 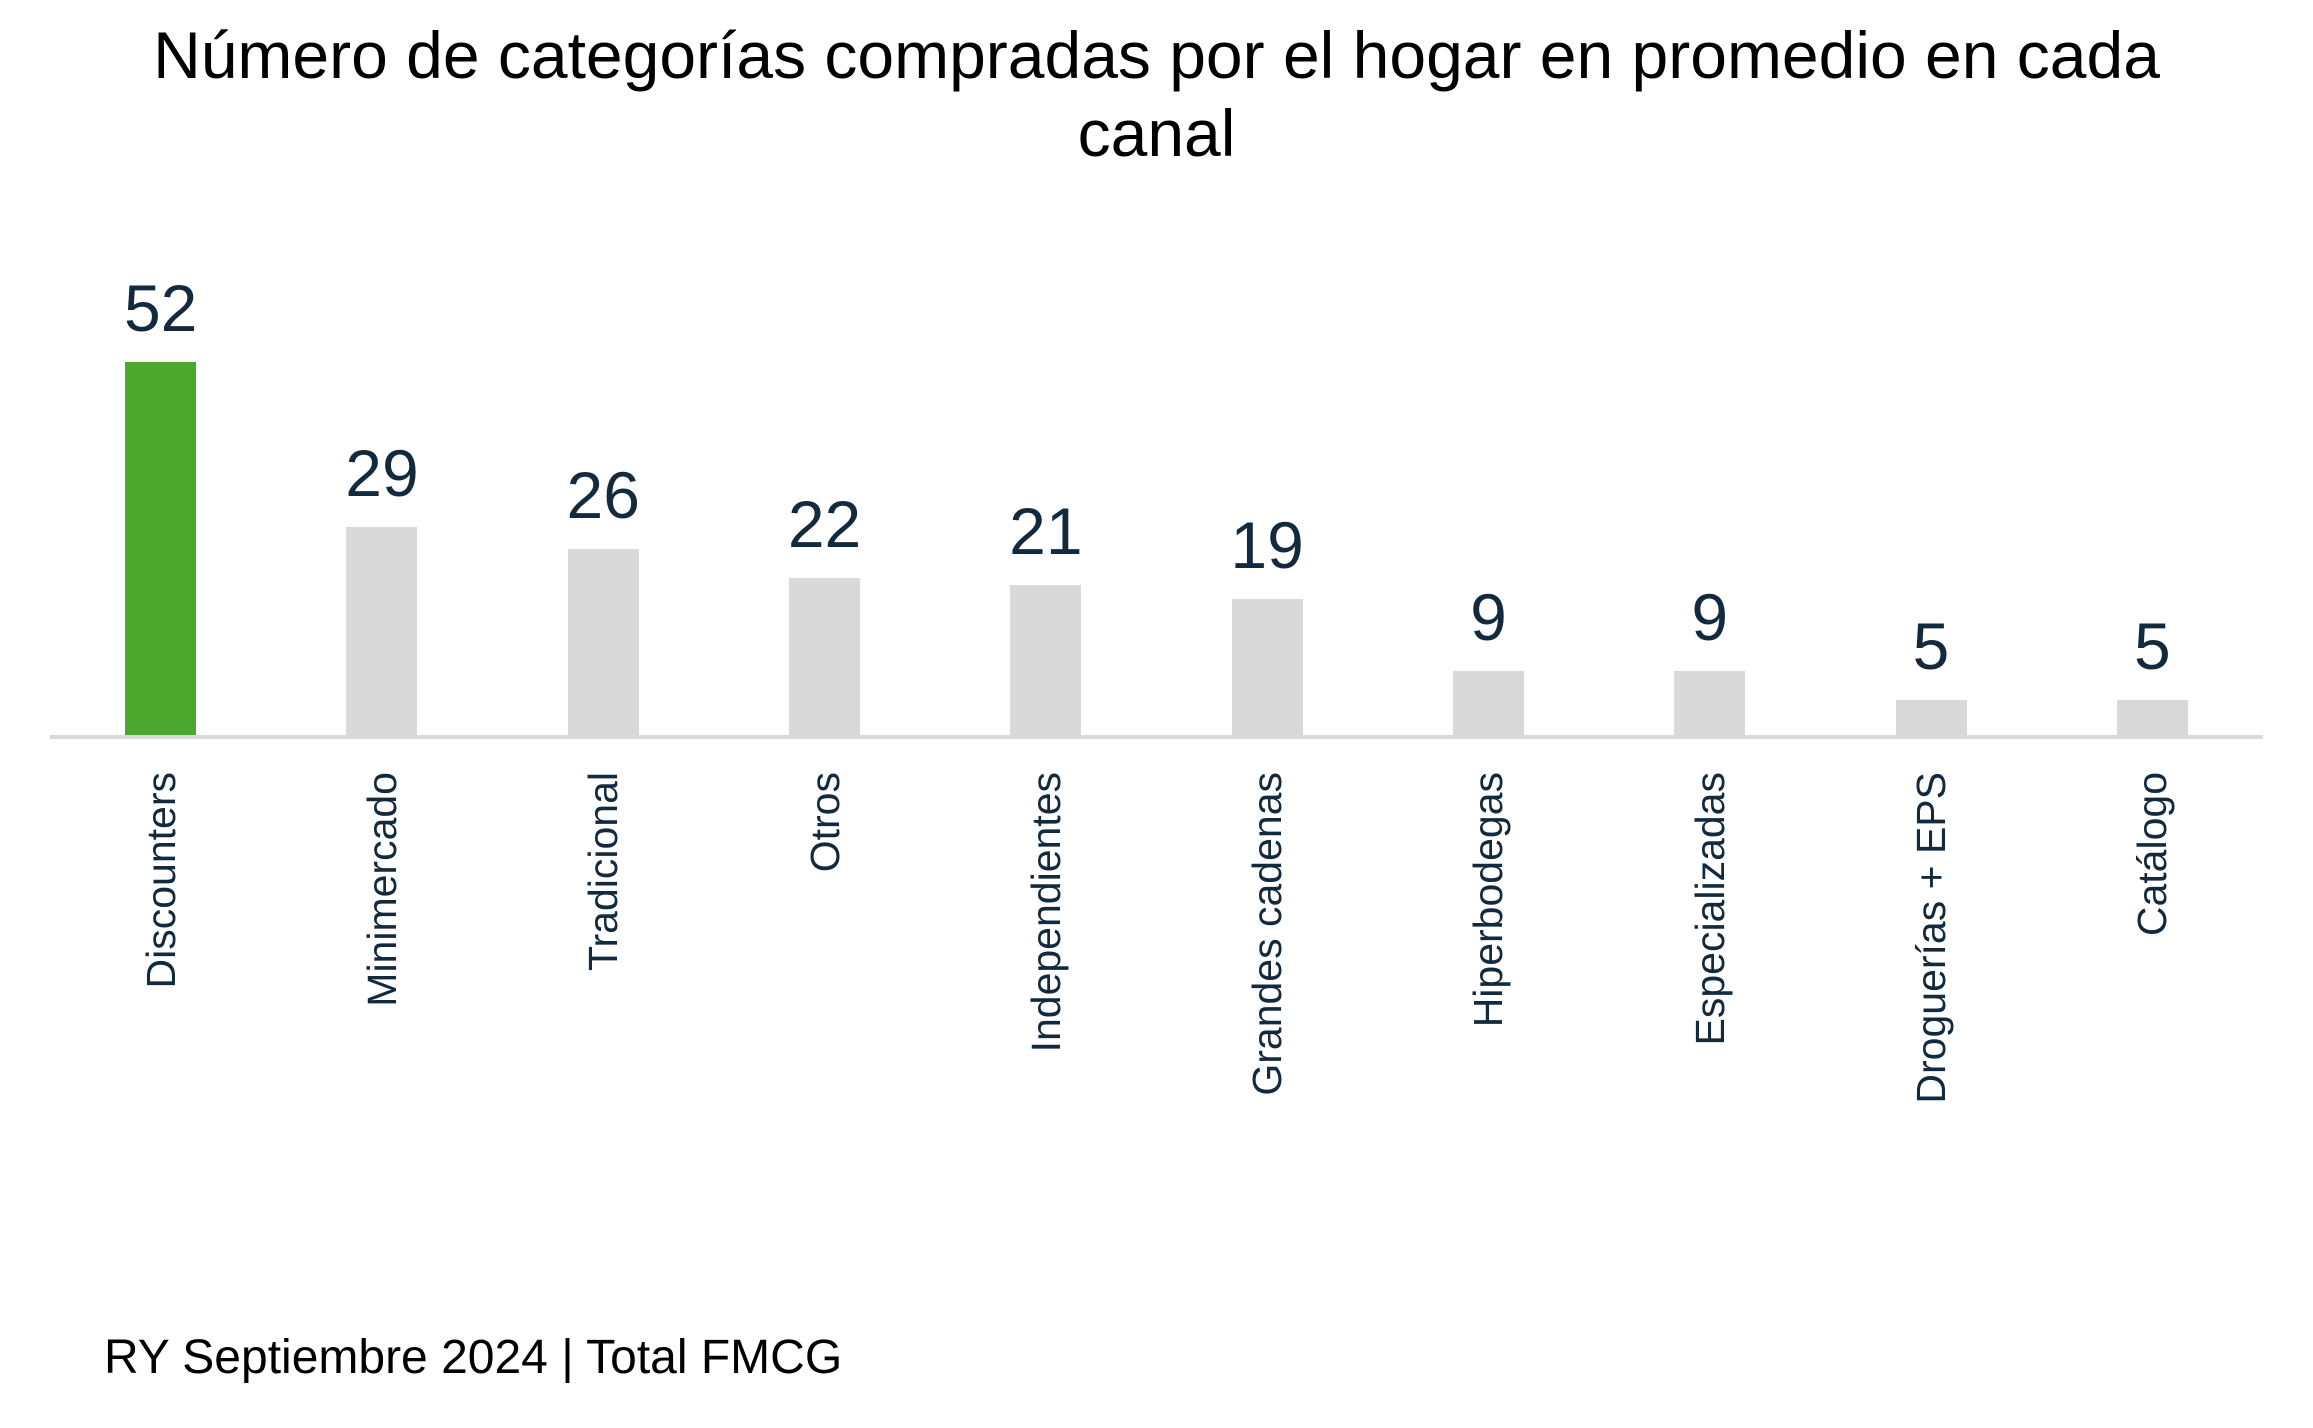 What do you see at coordinates (1931, 718) in the screenshot?
I see `bar-droguerias-eps` at bounding box center [1931, 718].